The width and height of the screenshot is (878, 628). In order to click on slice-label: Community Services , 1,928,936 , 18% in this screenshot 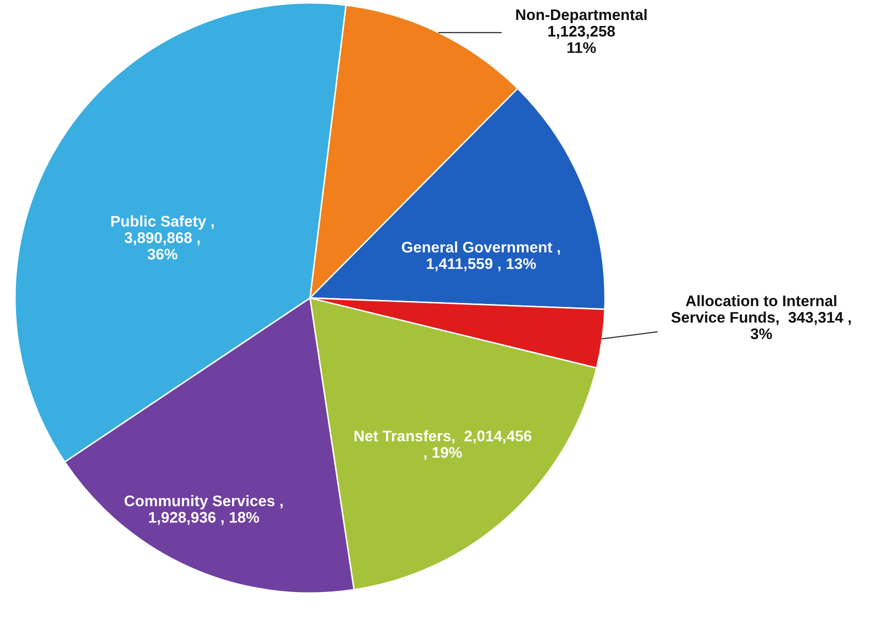, I will do `click(203, 510)`.